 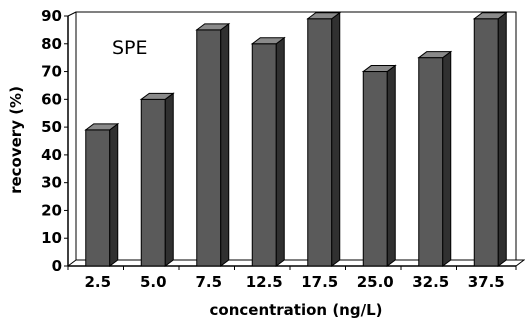 What do you see at coordinates (51, 72) in the screenshot?
I see `y-tick-label: 70` at bounding box center [51, 72].